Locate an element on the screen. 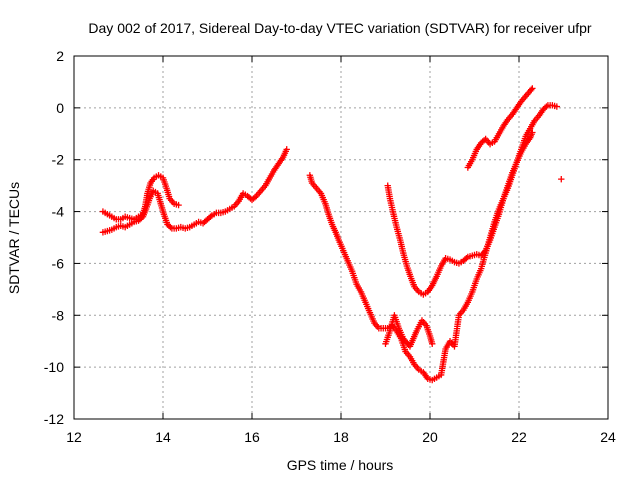  x-tick-label: 20 is located at coordinates (430, 437).